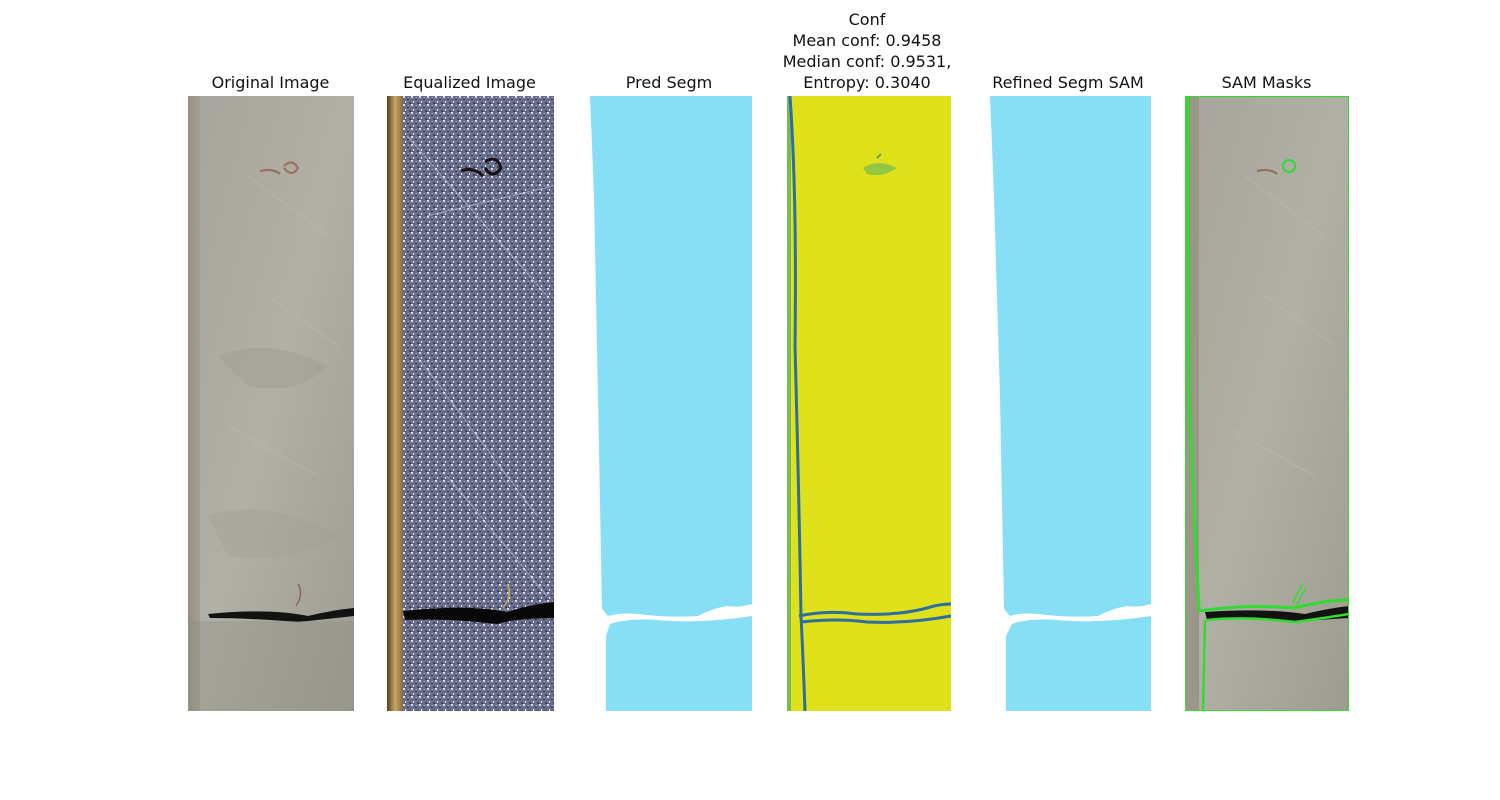 The height and width of the screenshot is (800, 1500). What do you see at coordinates (270, 82) in the screenshot?
I see `title-original: Original Image` at bounding box center [270, 82].